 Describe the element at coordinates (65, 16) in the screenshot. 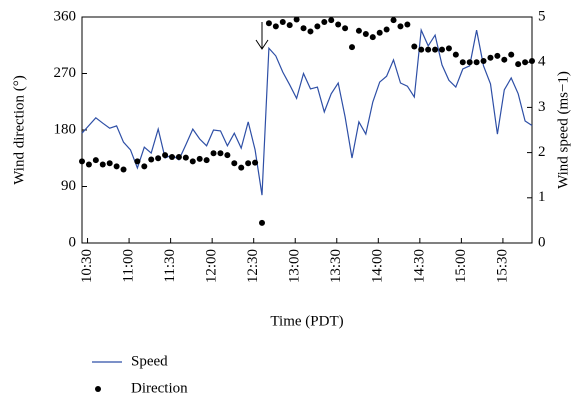

I see `y-tick-label: 360` at that location.